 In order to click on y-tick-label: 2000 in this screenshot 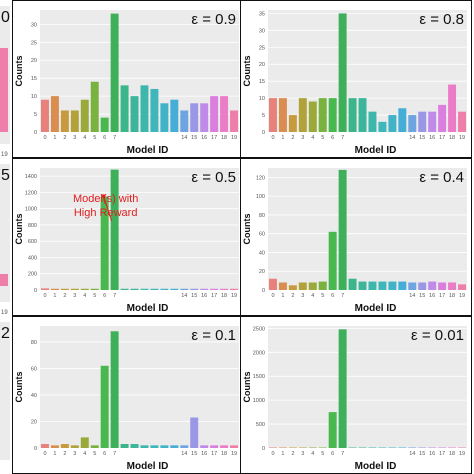, I will do `click(259, 353)`.